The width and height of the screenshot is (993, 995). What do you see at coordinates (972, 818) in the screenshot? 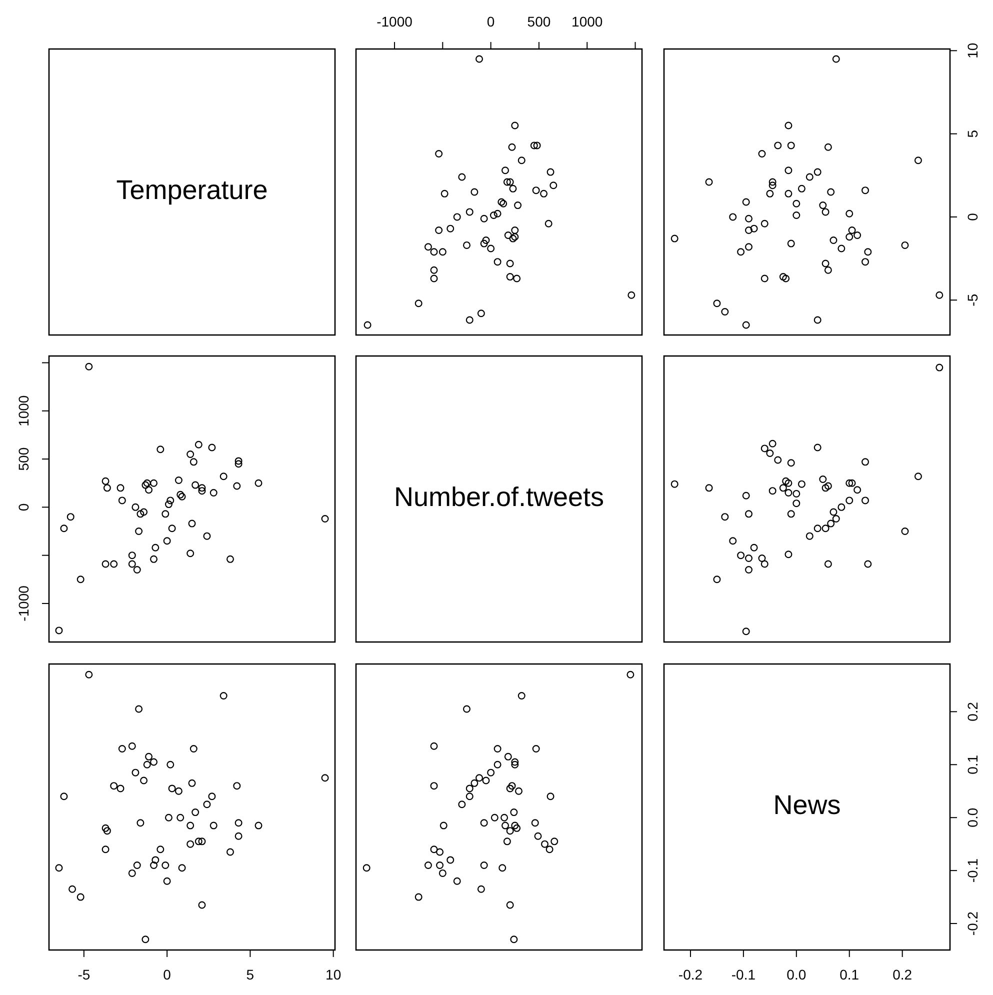
I see `y-tick-label: 0.0` at bounding box center [972, 818].